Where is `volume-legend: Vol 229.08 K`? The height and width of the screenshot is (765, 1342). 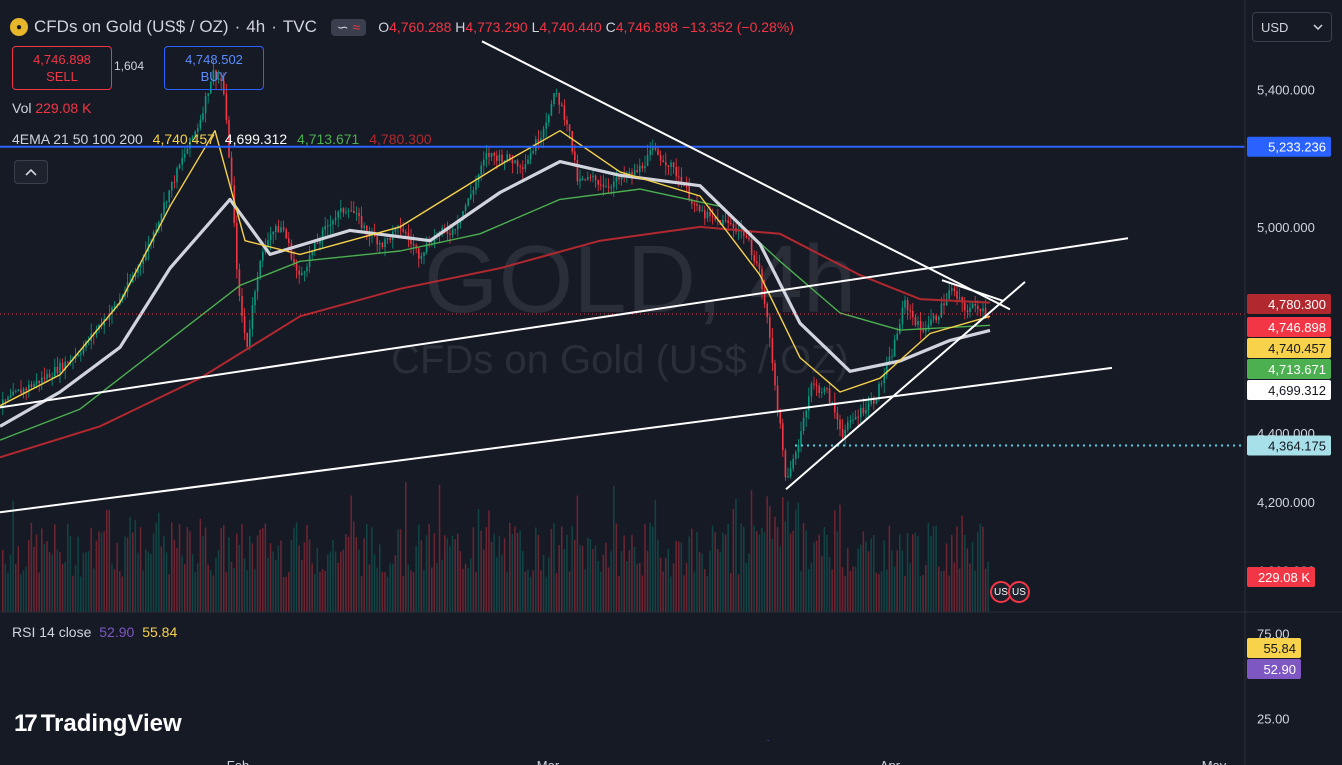
volume-legend: Vol 229.08 K is located at coordinates (52, 108).